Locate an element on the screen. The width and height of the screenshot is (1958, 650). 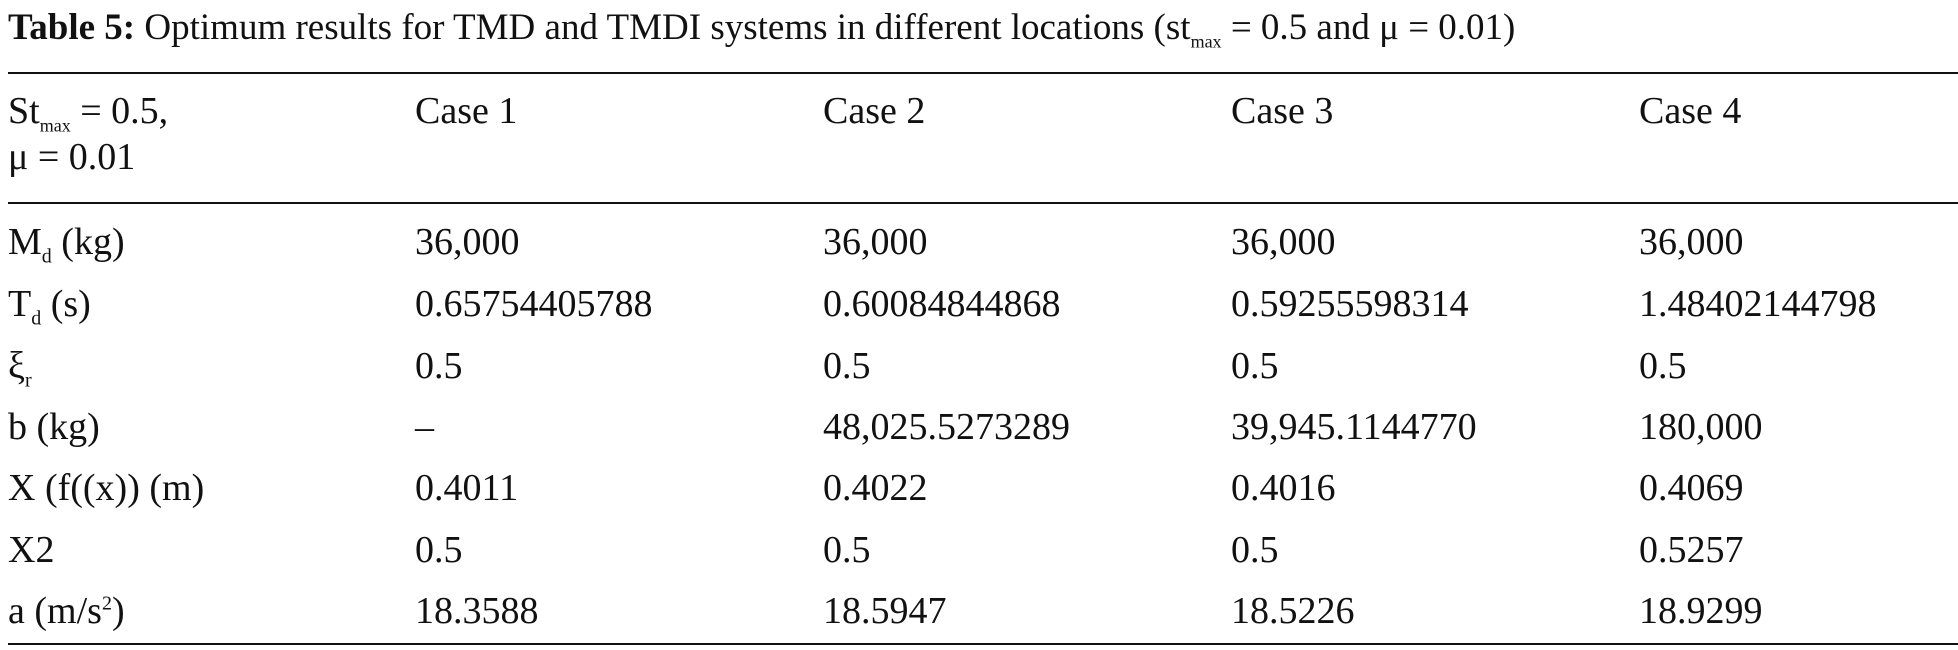
header-case-4: Case 4 is located at coordinates (1690, 111).